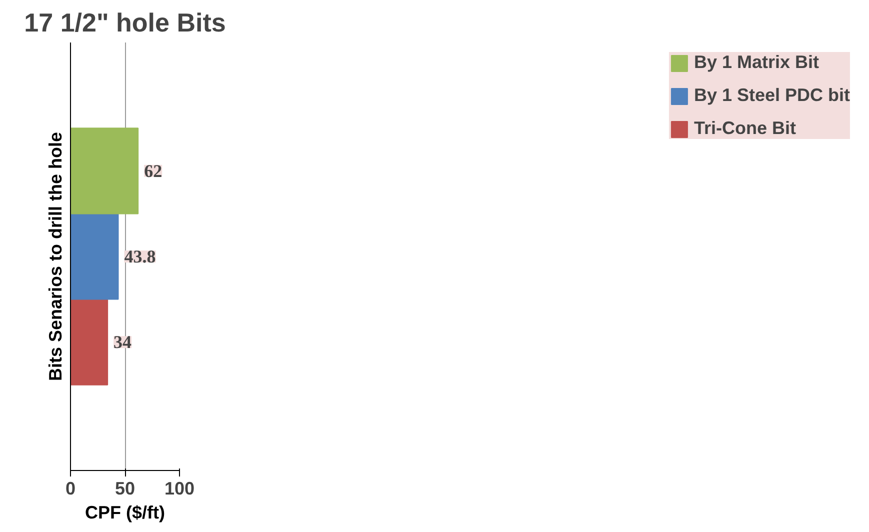 The image size is (869, 532). What do you see at coordinates (125, 512) in the screenshot?
I see `x-axis-title: CPF ($/ft)` at bounding box center [125, 512].